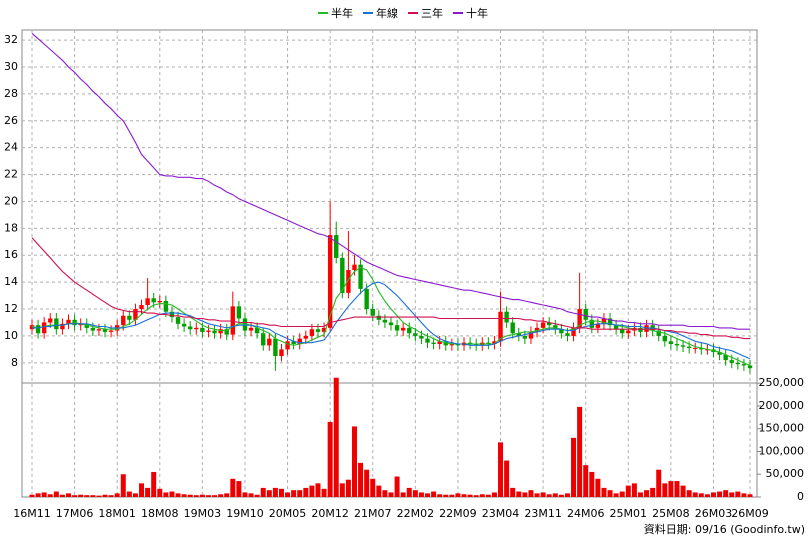 The image size is (808, 540). What do you see at coordinates (403, 13) in the screenshot?
I see `legend: 半年 年線 三年 十年` at bounding box center [403, 13].